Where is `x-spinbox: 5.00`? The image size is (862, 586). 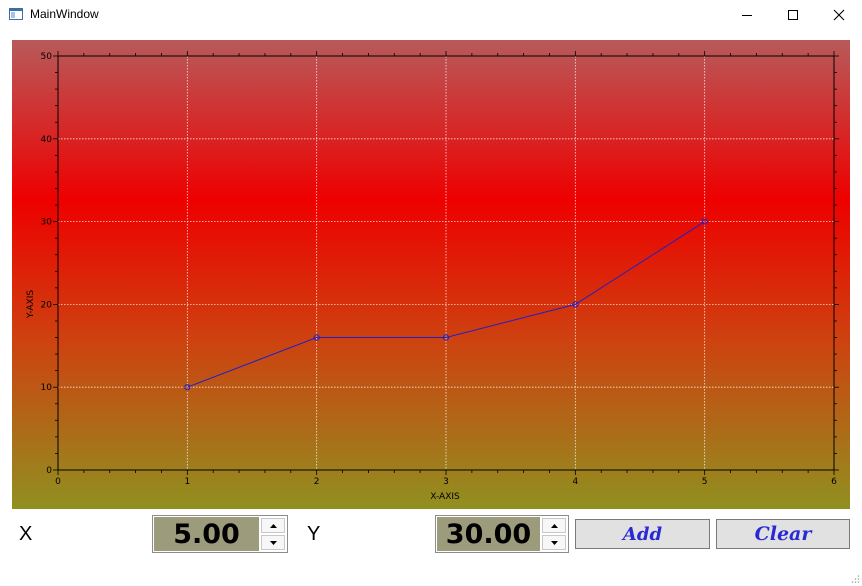 x-spinbox: 5.00 is located at coordinates (220, 534).